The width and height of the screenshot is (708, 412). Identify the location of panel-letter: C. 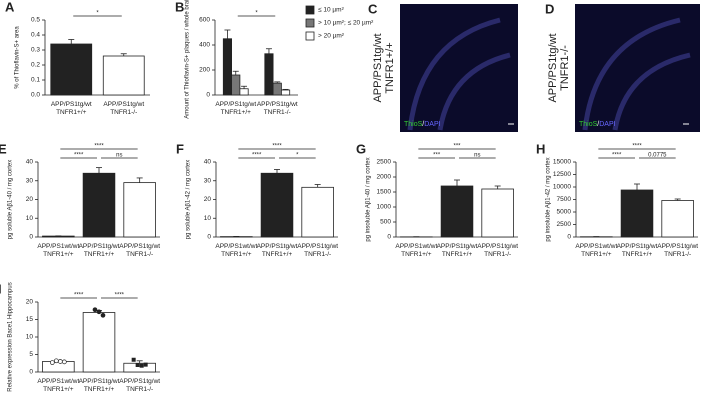
(373, 8).